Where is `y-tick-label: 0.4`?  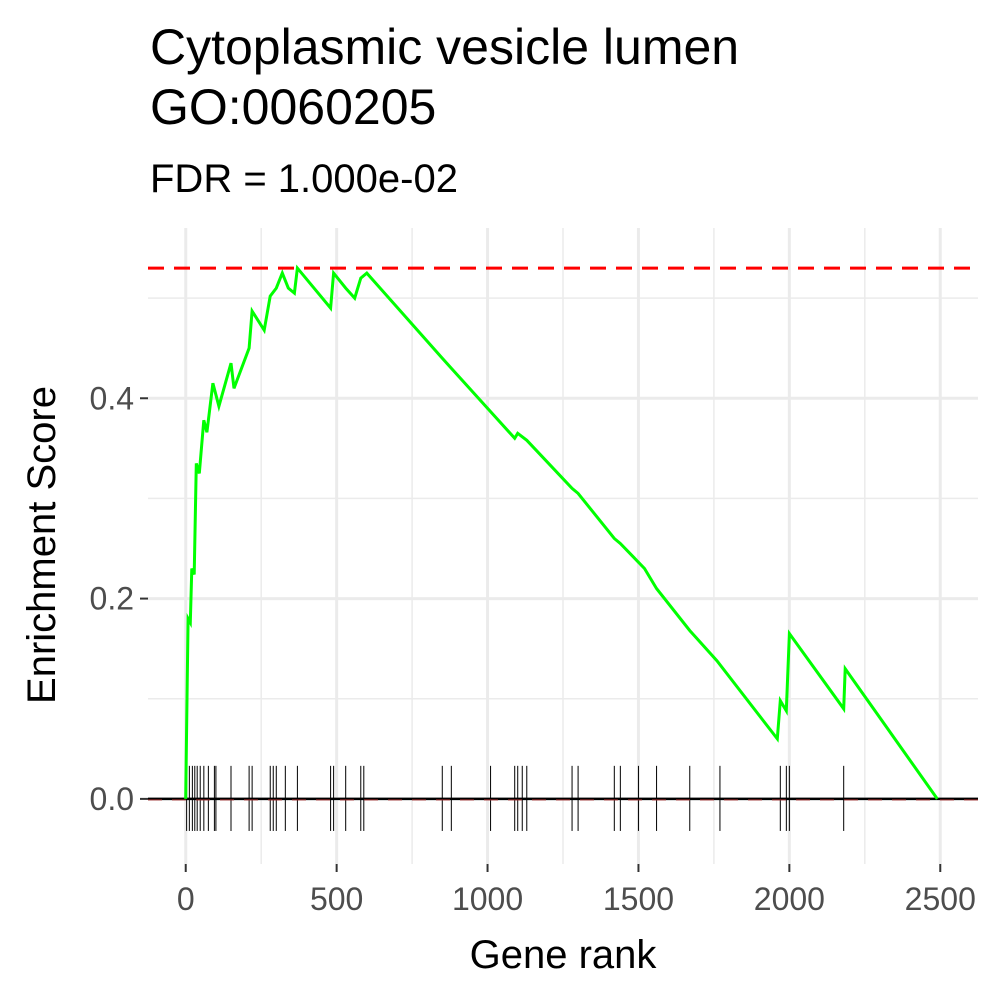 y-tick-label: 0.4 is located at coordinates (112, 398).